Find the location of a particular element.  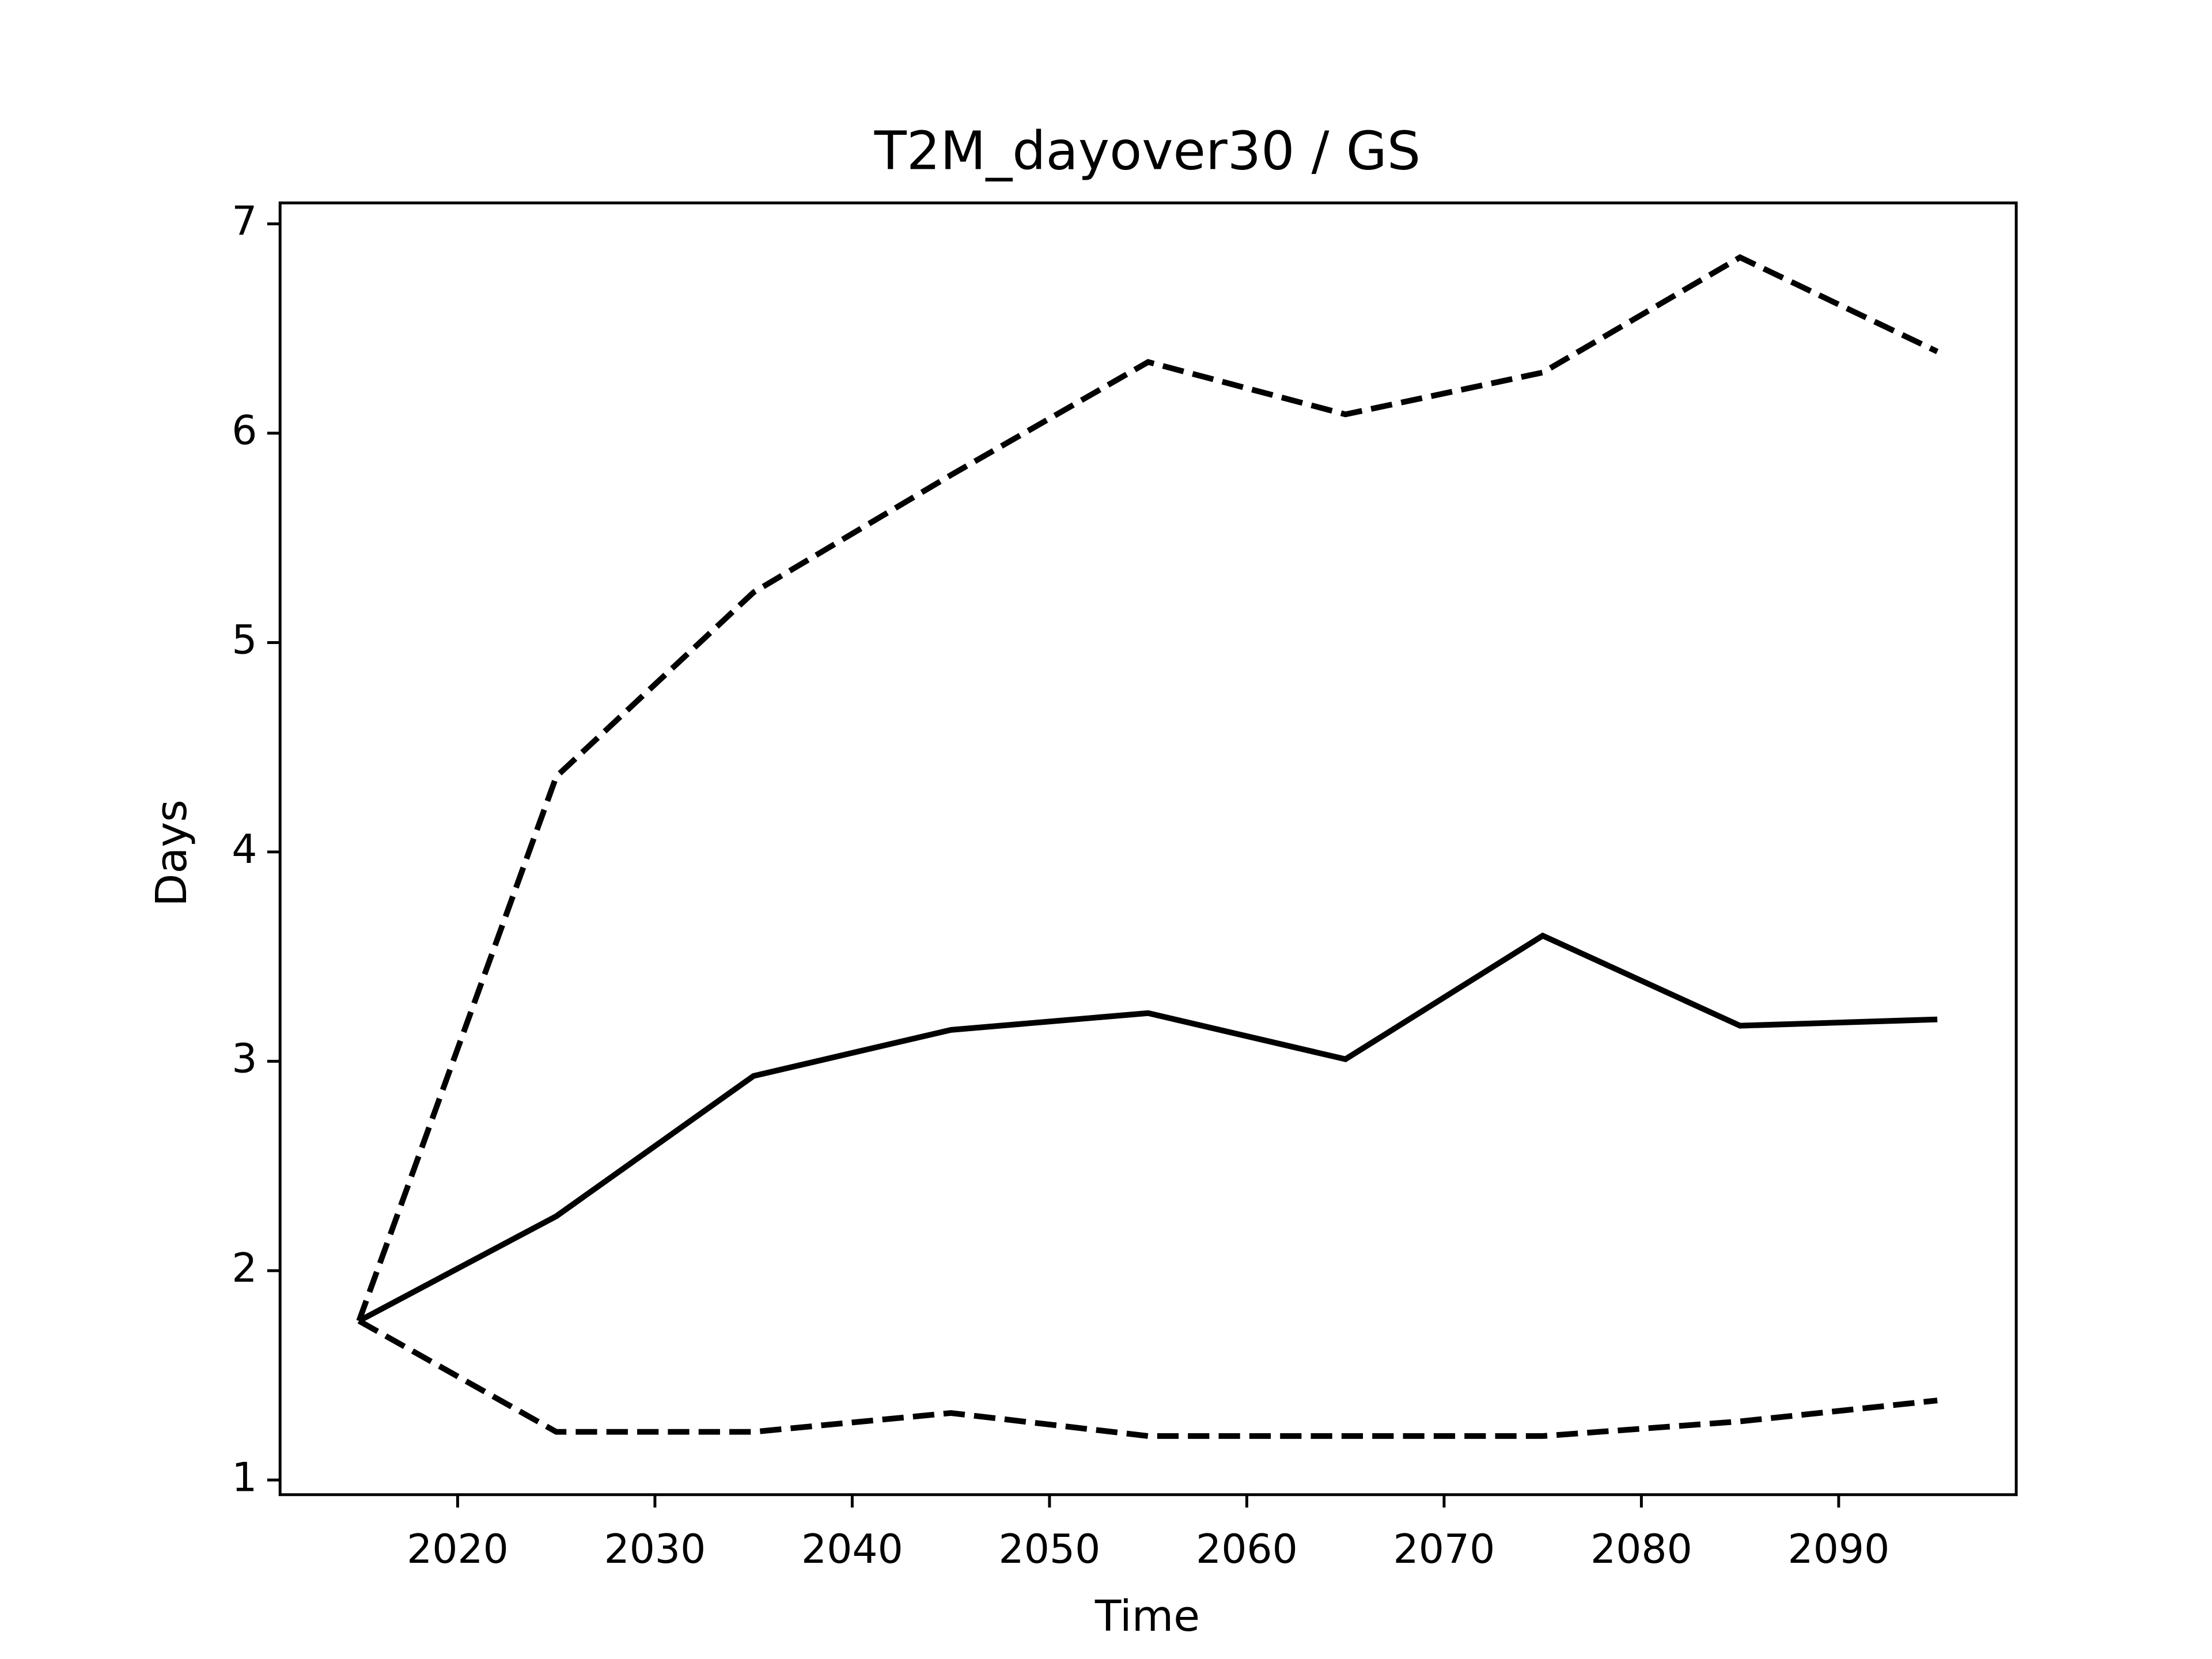

x-tick-label: 2020 is located at coordinates (458, 1550).